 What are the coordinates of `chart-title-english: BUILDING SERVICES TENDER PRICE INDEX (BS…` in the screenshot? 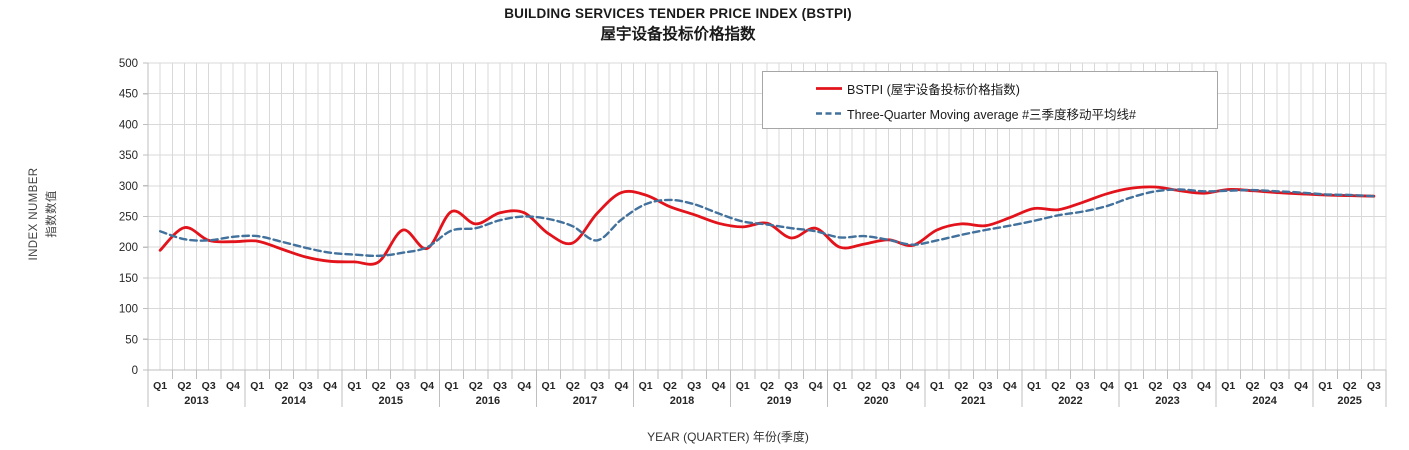 It's located at (678, 13).